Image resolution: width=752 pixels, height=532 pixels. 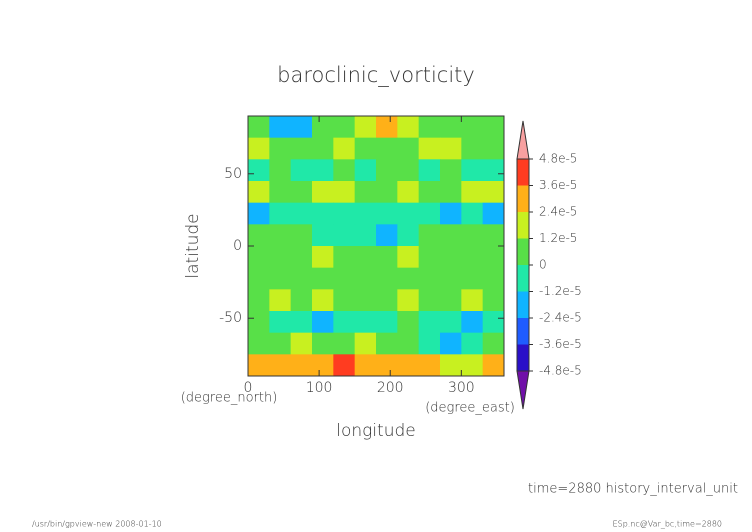 I want to click on footer-right: ESp.nc@Var_bc,time=2880, so click(x=667, y=524).